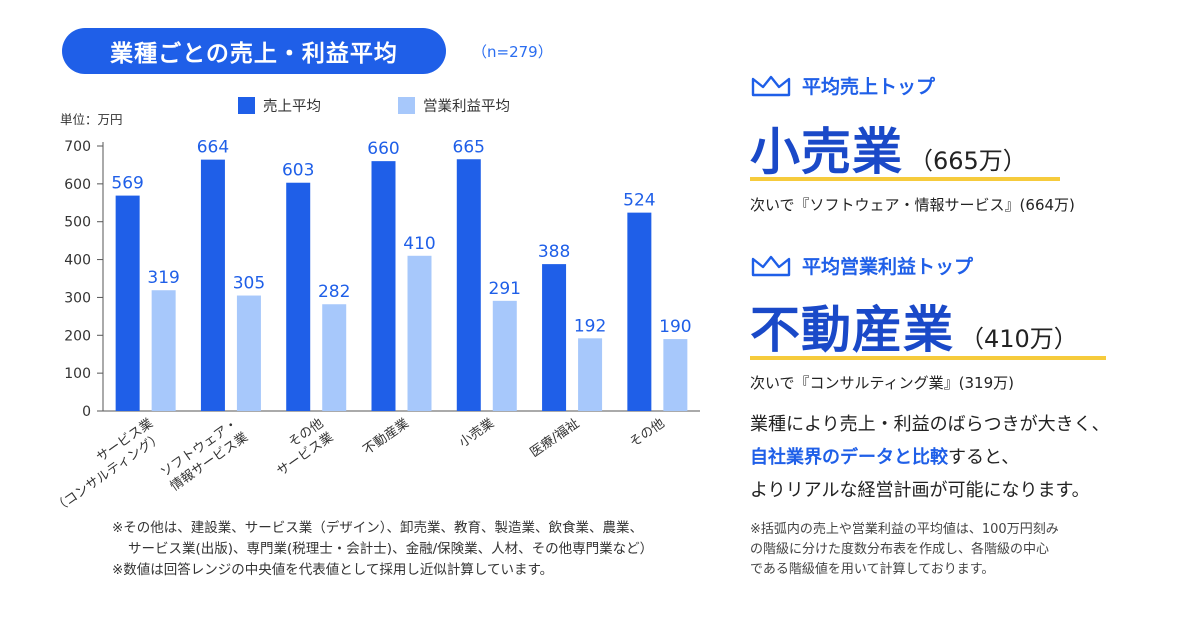  What do you see at coordinates (301, 448) in the screenshot?
I see `x-tick-label: その他サービス業` at bounding box center [301, 448].